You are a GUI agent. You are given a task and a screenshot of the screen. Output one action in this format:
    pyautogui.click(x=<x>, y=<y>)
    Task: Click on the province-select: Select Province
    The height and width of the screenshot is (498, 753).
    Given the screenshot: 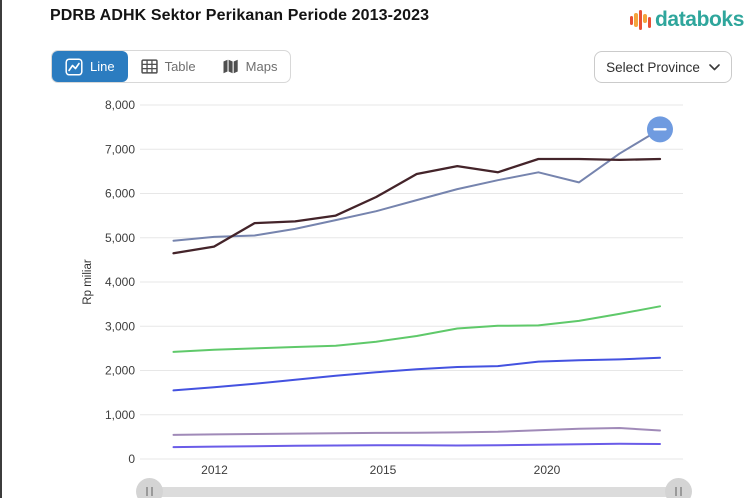 What is the action you would take?
    pyautogui.click(x=663, y=67)
    